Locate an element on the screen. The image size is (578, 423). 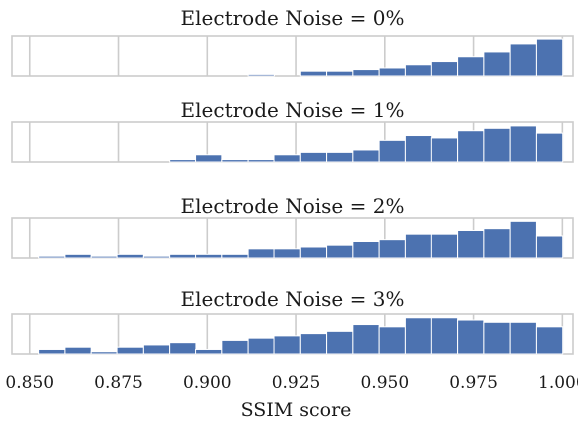
x-axis: 0.850 0.875 0.900 0.925 0.950 0.975 1.000 is located at coordinates (291, 383).